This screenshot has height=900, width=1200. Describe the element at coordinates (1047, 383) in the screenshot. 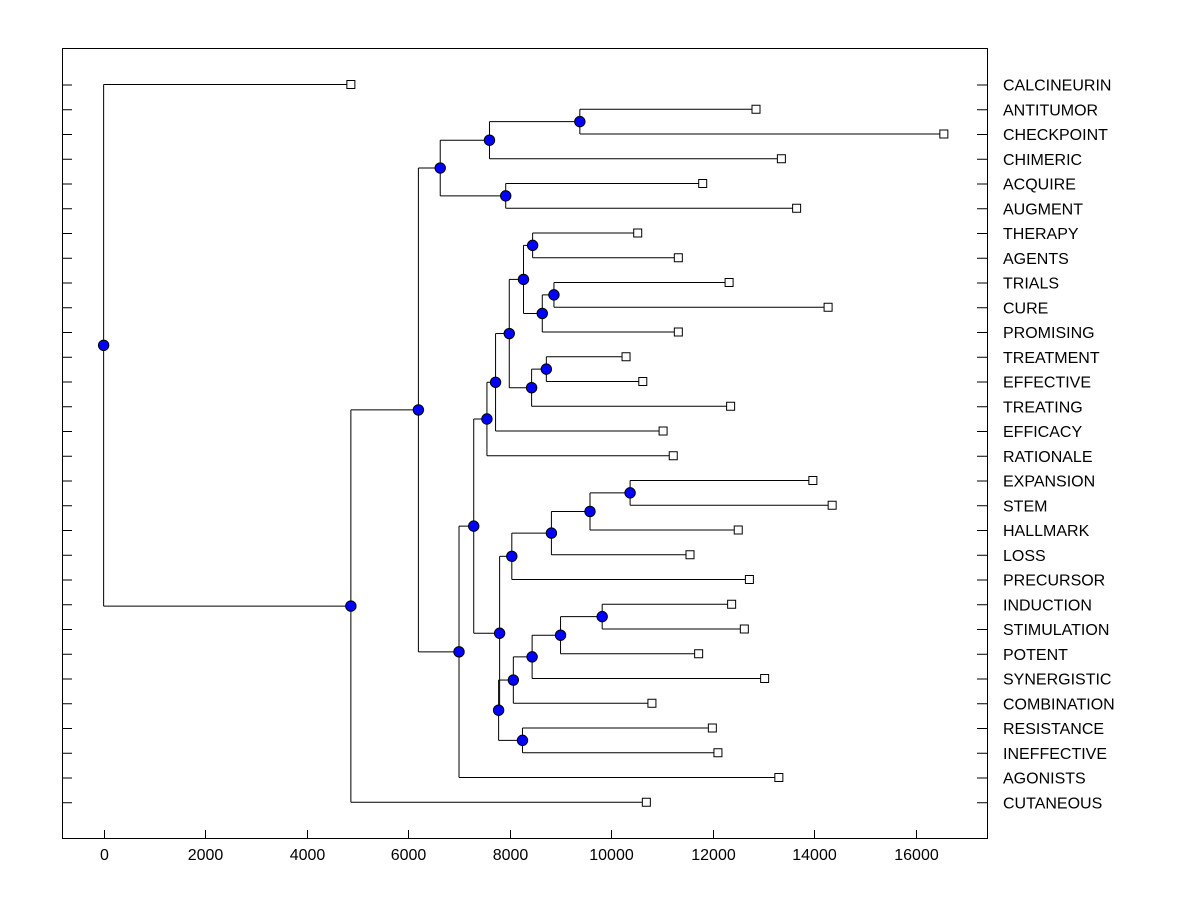

I see `leaf-label: EFFECTIVE` at that location.